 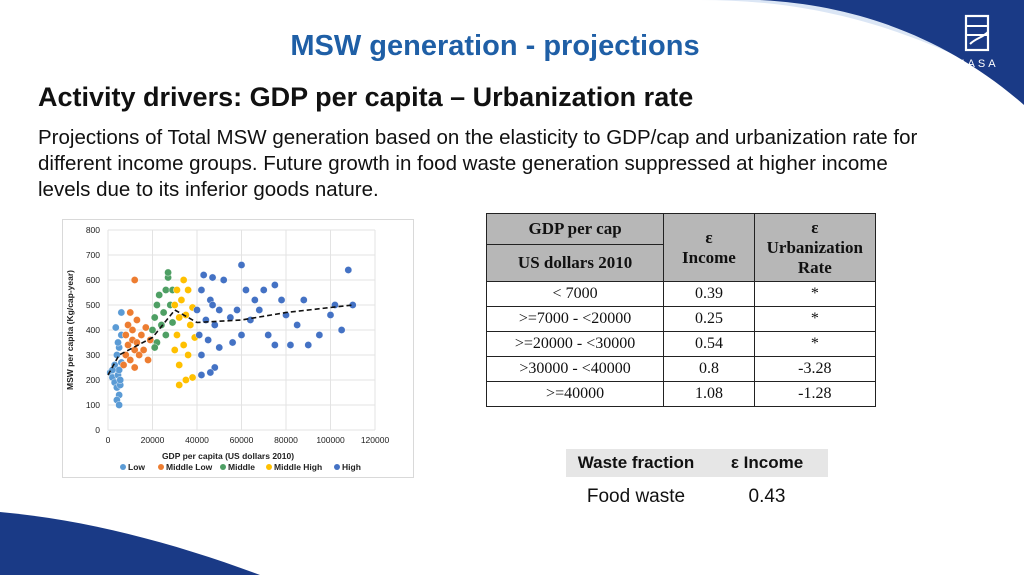 What do you see at coordinates (575, 369) in the screenshot?
I see `gdp-range-cell: >30000 - <40000` at bounding box center [575, 369].